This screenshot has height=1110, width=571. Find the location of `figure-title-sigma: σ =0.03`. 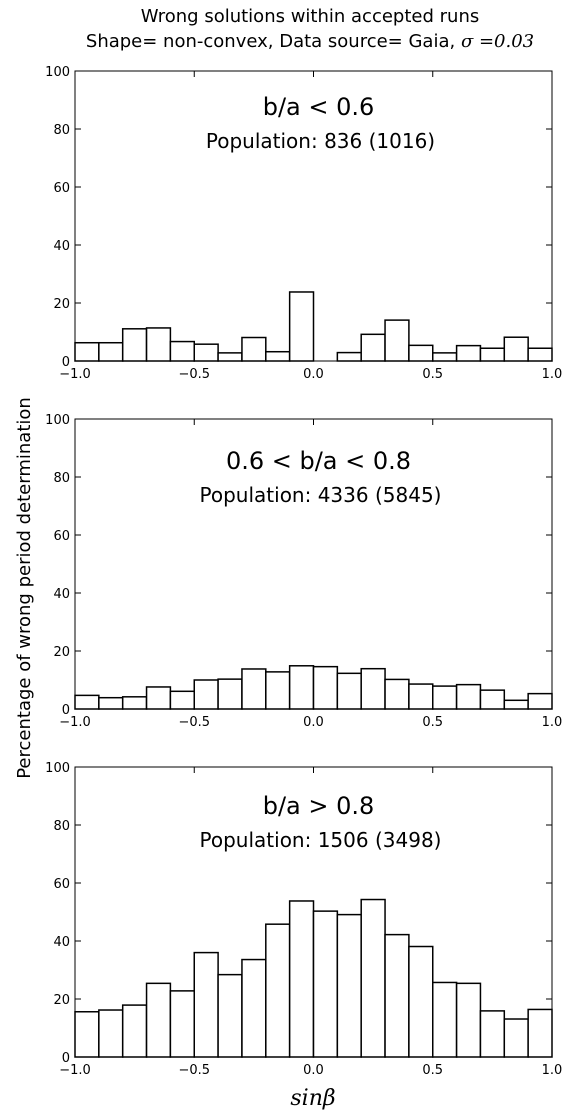

figure-title-sigma: σ =0.03 is located at coordinates (497, 41).